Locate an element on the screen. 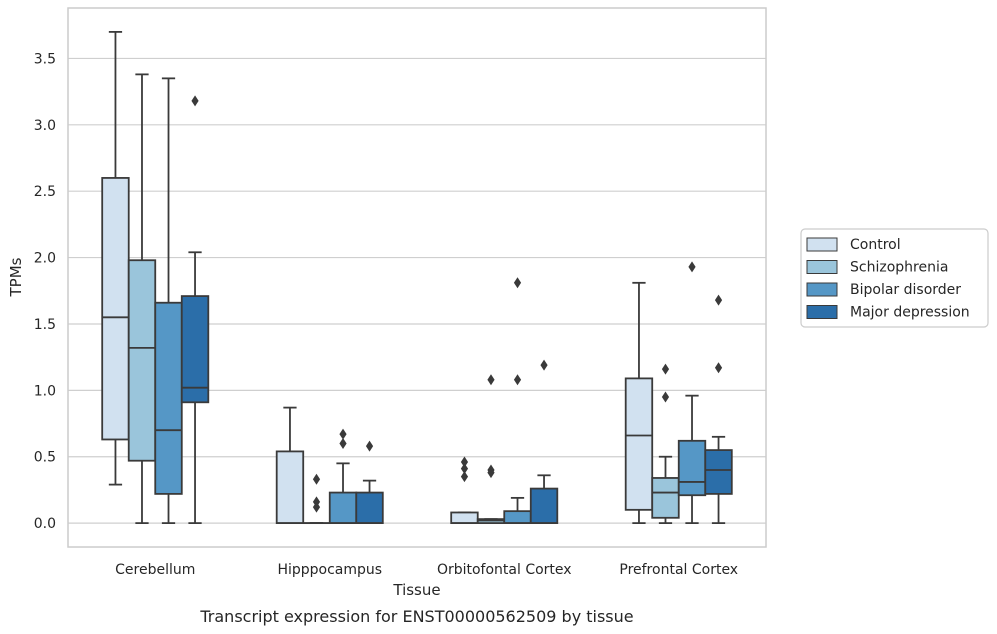  legend-label: Control is located at coordinates (875, 245).